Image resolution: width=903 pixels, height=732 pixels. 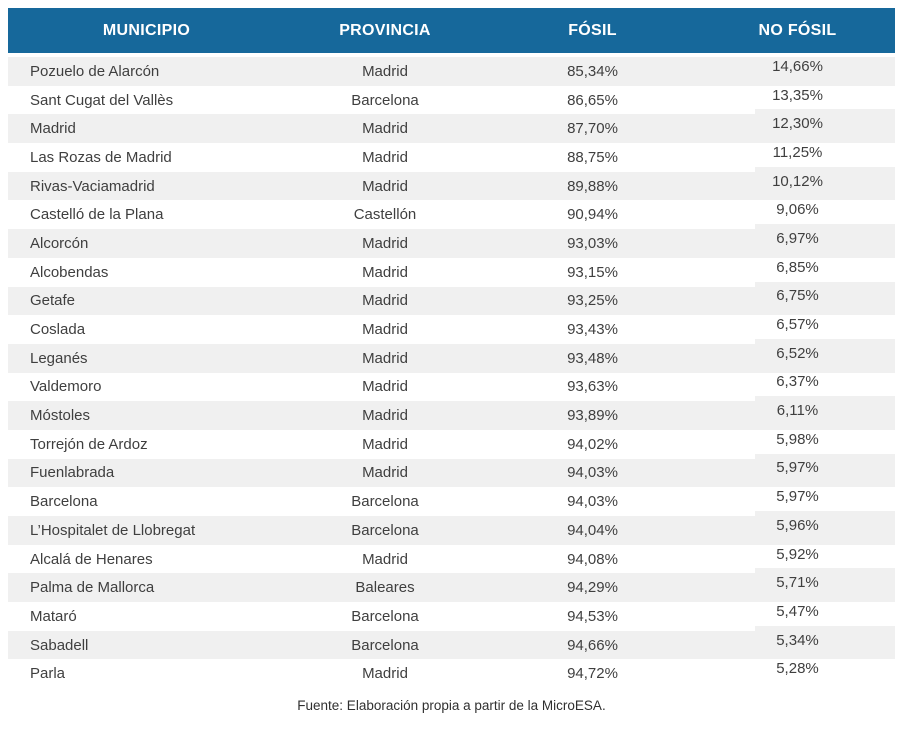 I want to click on header-row: MUNICIPIO PROVINCIA FÓSIL NO FÓSIL, so click(x=451, y=32).